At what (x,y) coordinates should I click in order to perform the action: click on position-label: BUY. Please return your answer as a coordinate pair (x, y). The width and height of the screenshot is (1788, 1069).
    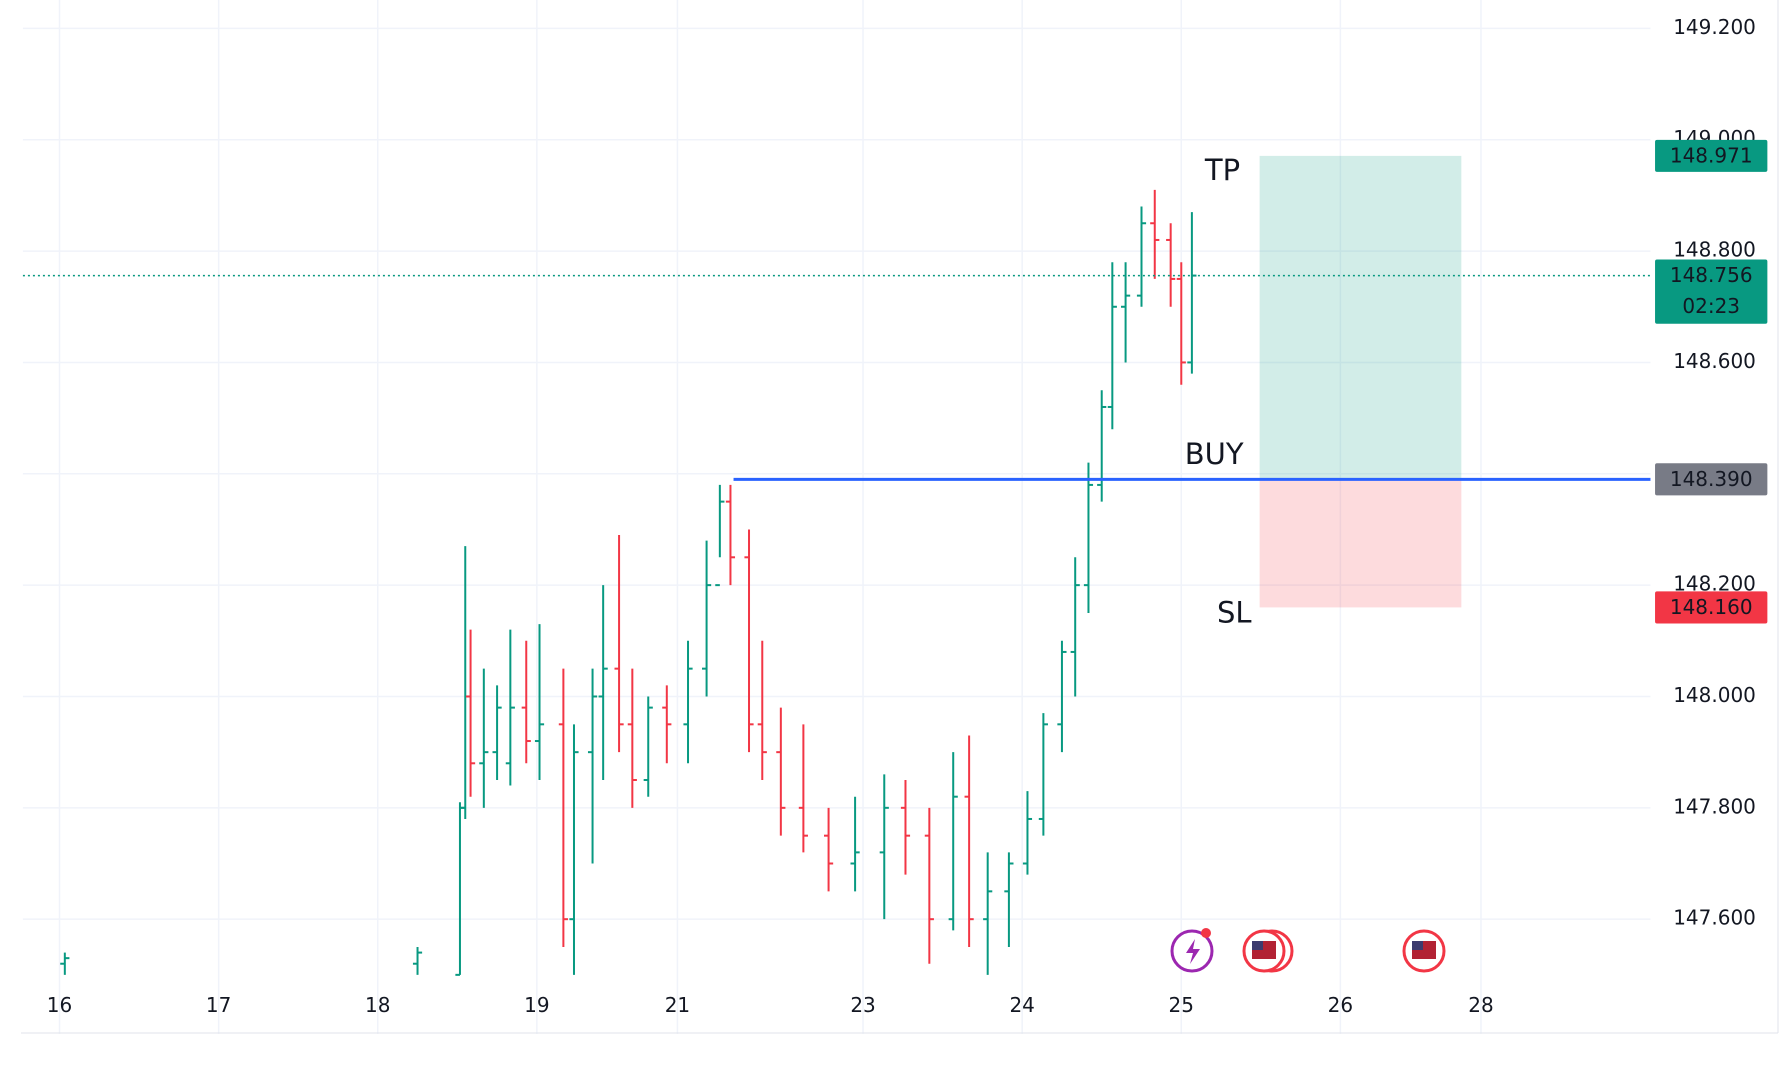
    Looking at the image, I should click on (1214, 454).